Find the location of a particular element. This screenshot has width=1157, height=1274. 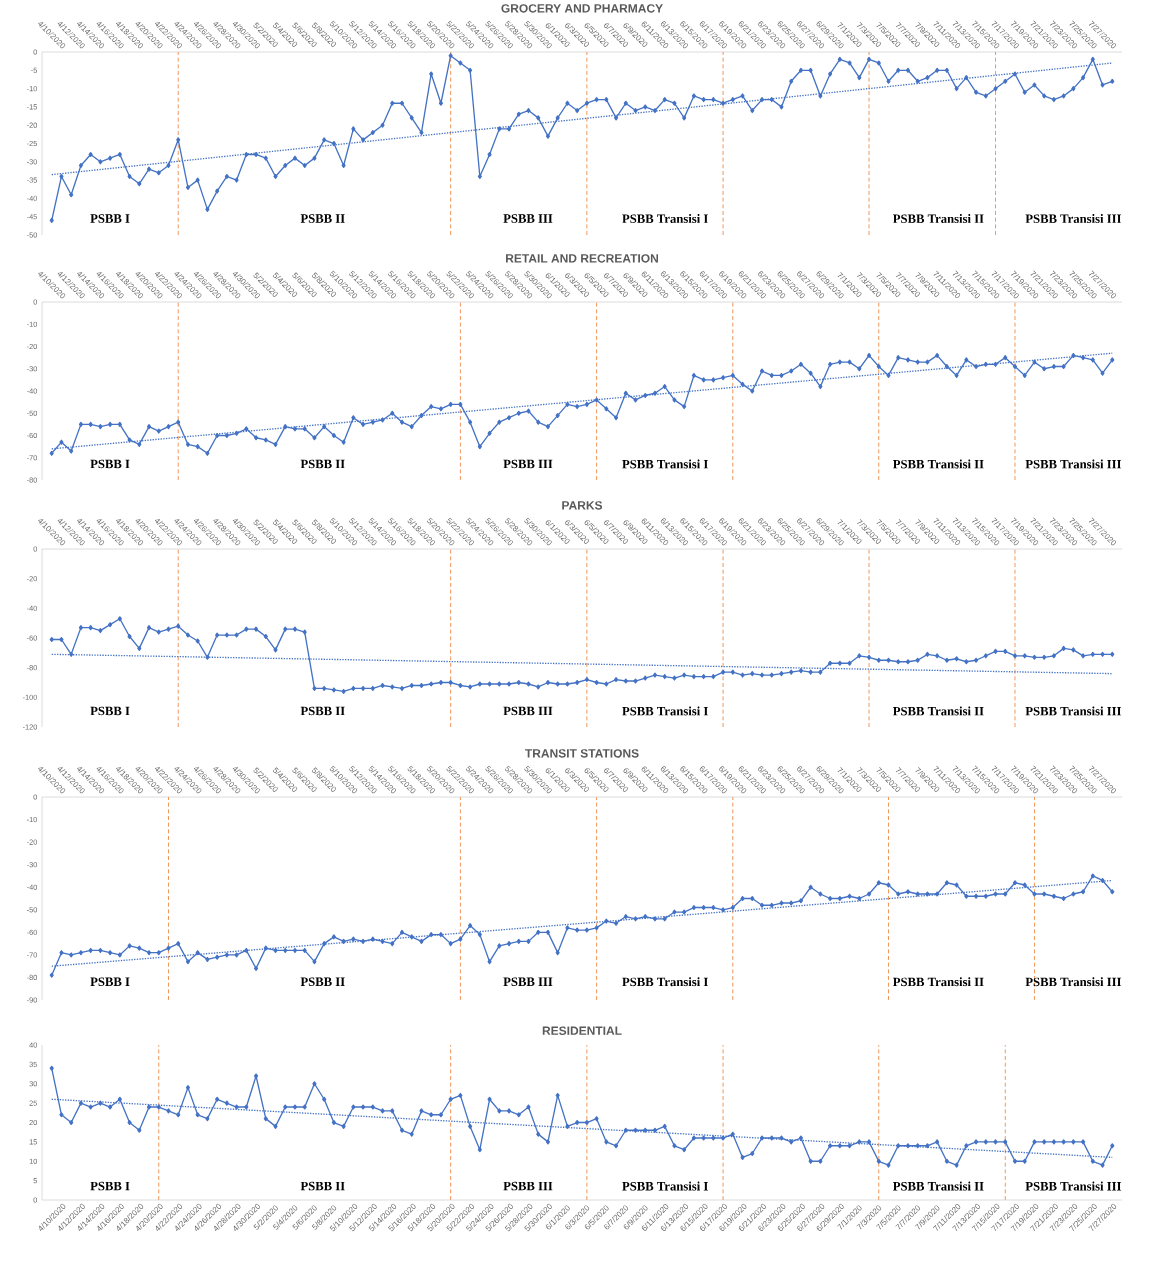

chart-title: RETAIL AND RECREATION is located at coordinates (582, 258).